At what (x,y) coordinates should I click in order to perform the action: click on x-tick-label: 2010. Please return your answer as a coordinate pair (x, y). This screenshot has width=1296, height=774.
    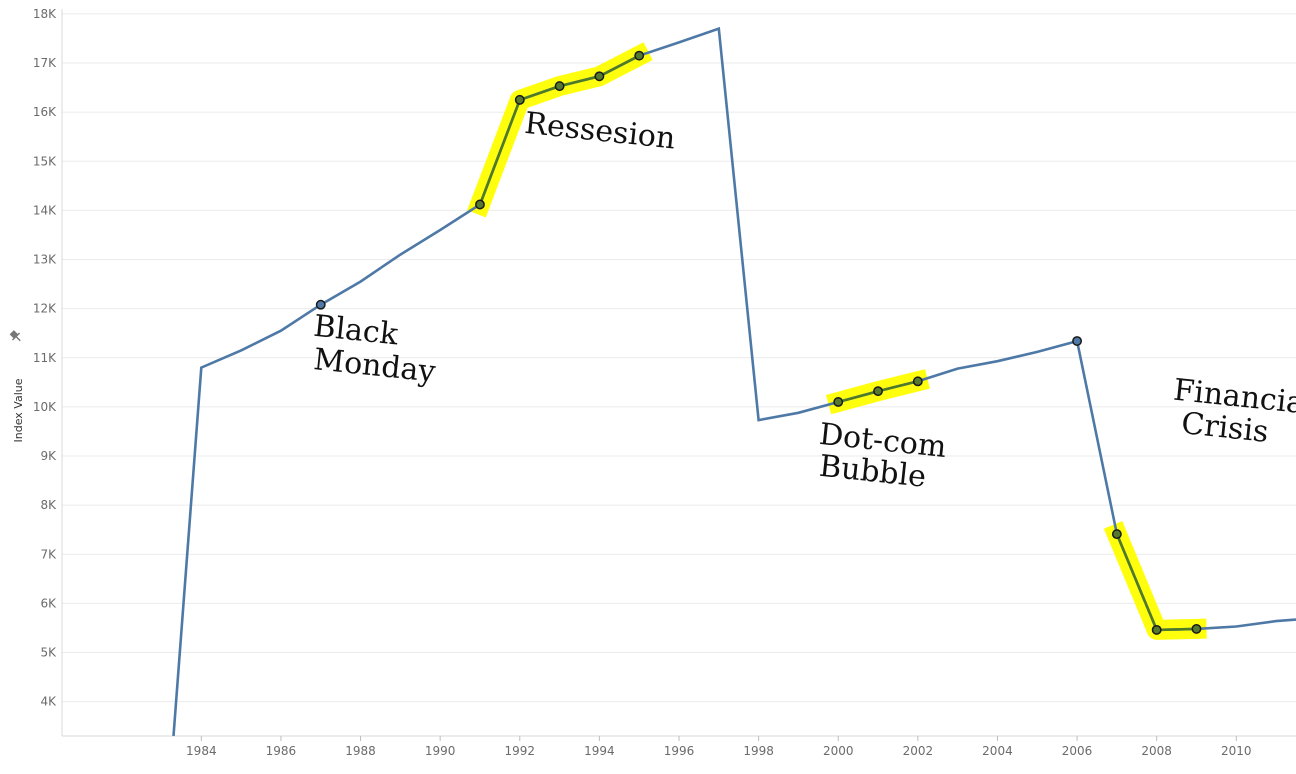
    Looking at the image, I should click on (1236, 751).